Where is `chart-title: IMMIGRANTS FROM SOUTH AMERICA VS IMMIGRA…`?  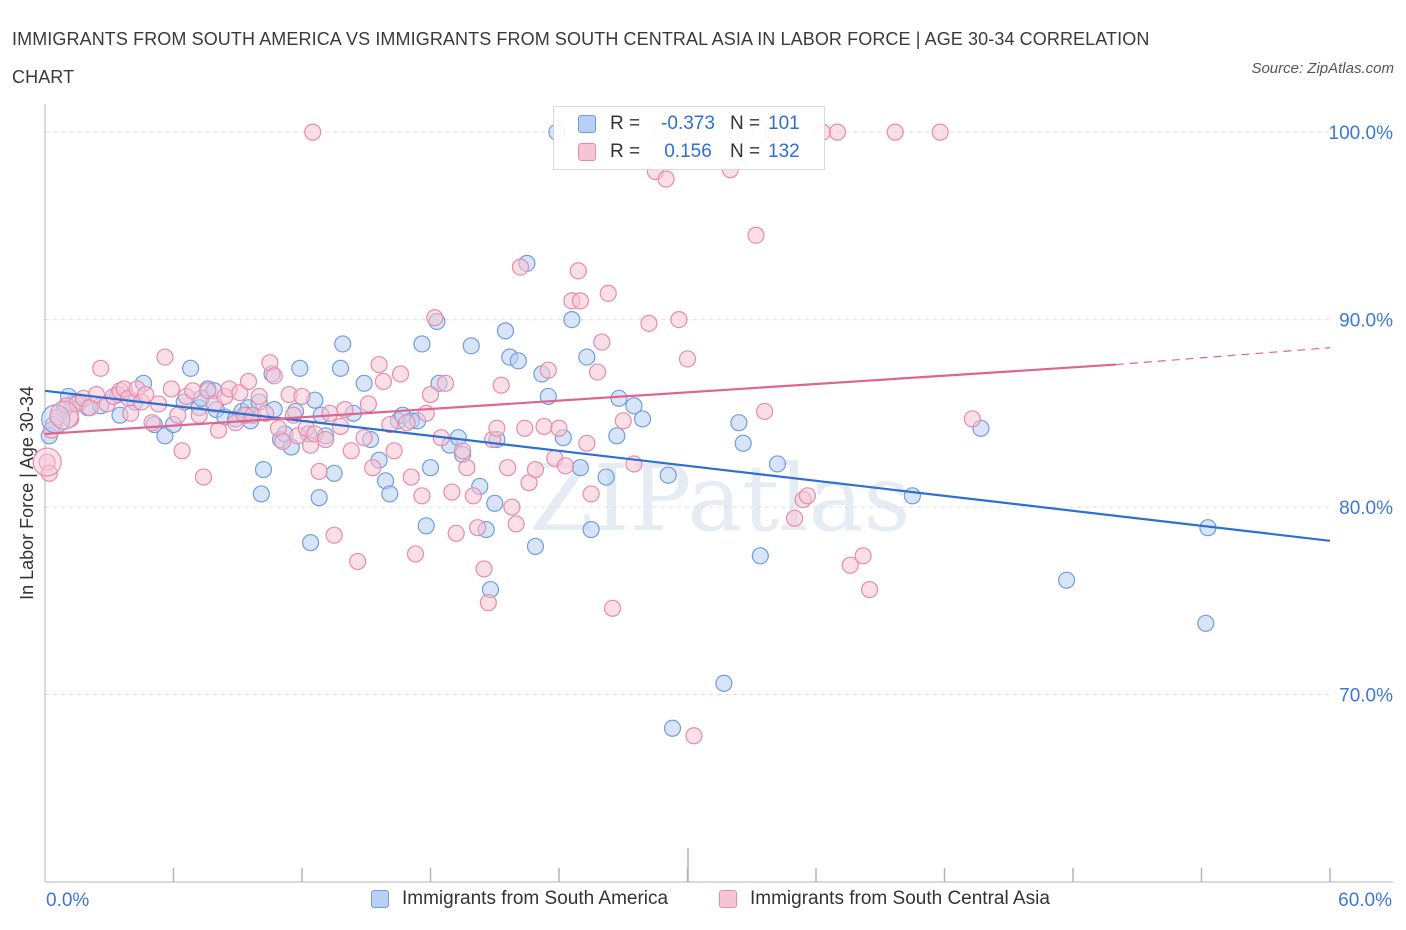 chart-title: IMMIGRANTS FROM SOUTH AMERICA VS IMMIGRA… is located at coordinates (581, 58).